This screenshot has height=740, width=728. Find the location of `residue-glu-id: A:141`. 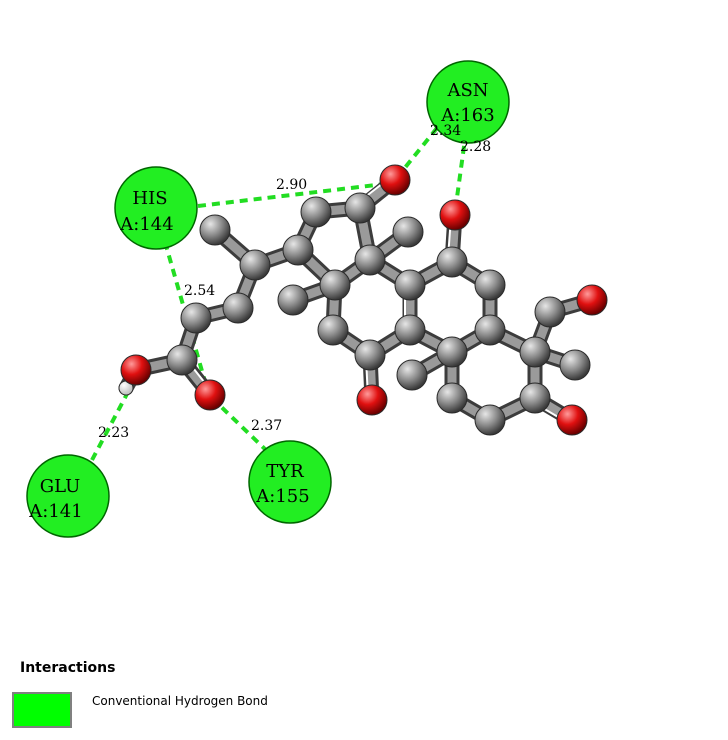

residue-glu-id: A:141 is located at coordinates (55, 511).